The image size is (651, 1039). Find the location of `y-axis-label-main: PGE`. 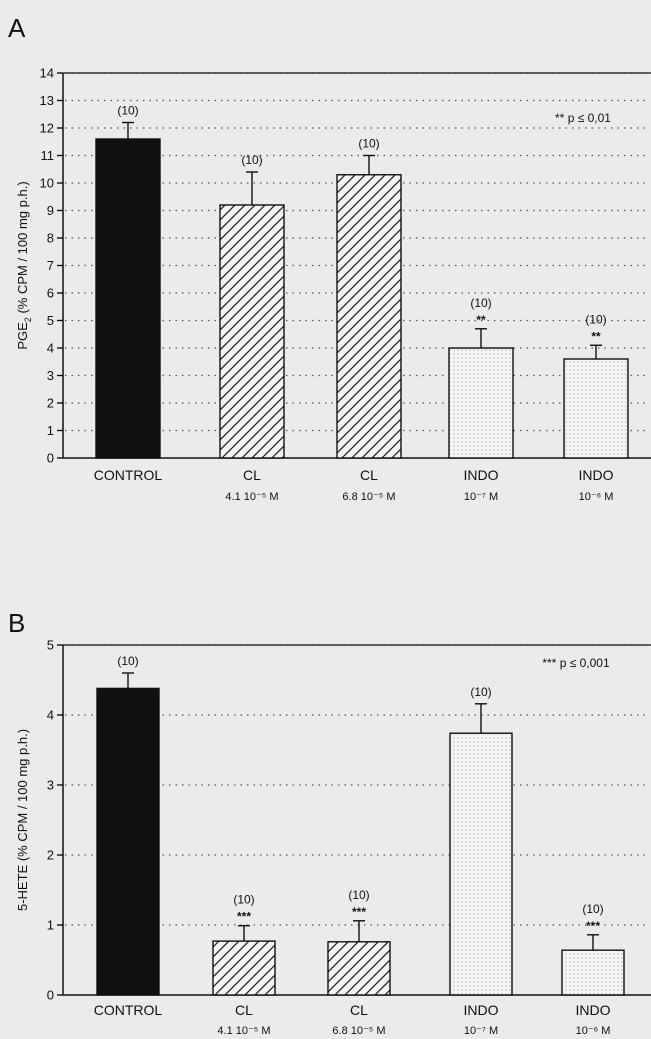

y-axis-label-main: PGE is located at coordinates (22, 336).